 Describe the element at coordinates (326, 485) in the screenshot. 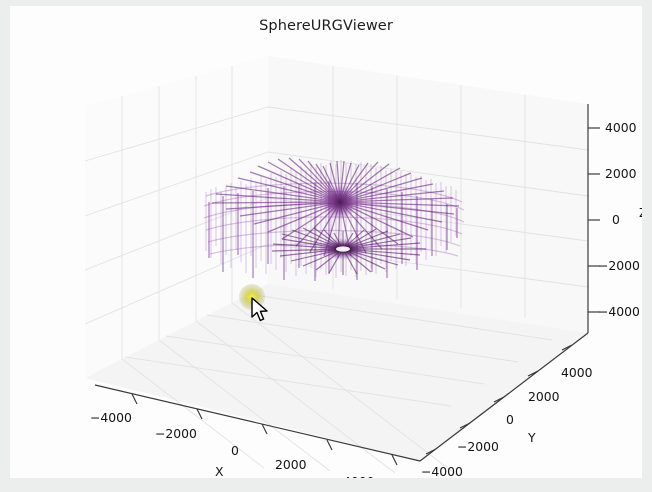

I see `window-bottom-strip` at that location.